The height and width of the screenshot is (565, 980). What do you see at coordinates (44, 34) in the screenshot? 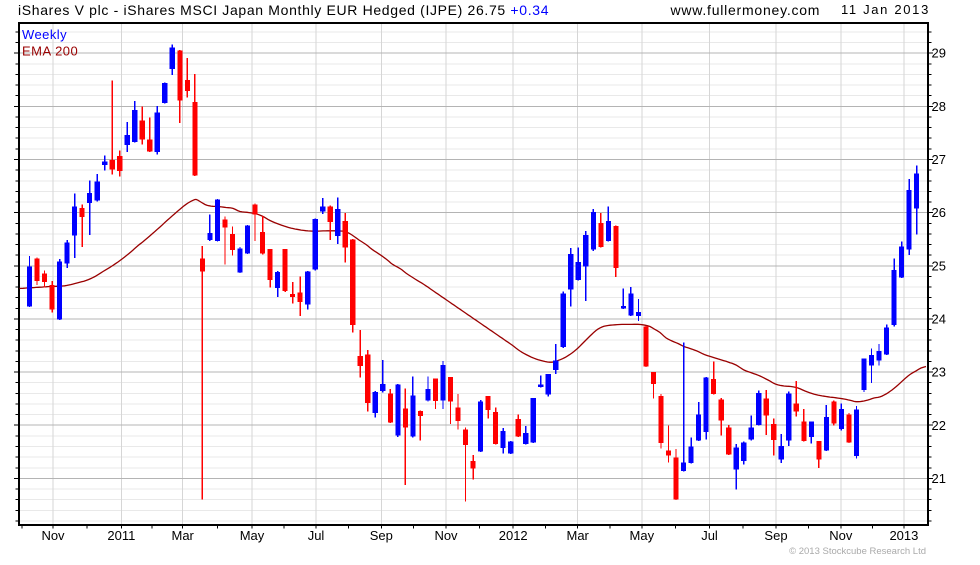
I see `svg-text: Weekly` at bounding box center [44, 34].